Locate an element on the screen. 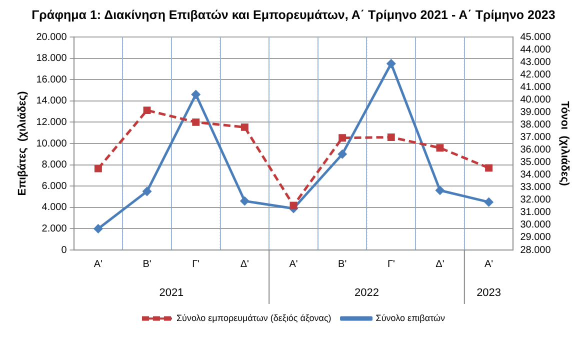  y-tick-label: 18.000 is located at coordinates (52, 58).